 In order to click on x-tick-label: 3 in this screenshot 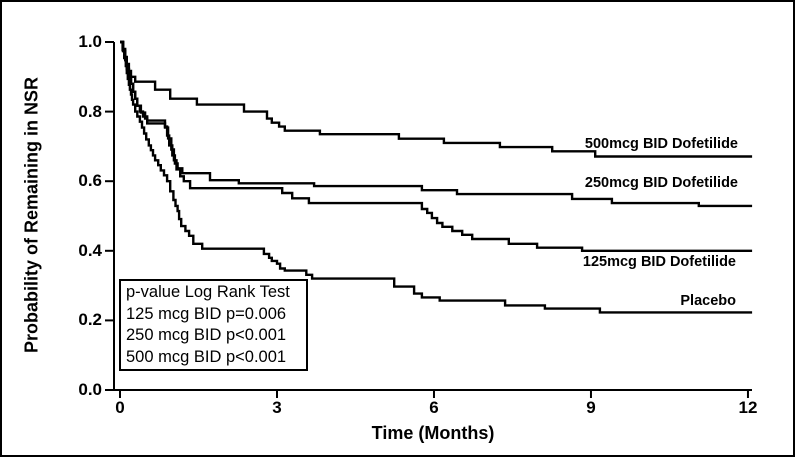, I will do `click(277, 407)`.